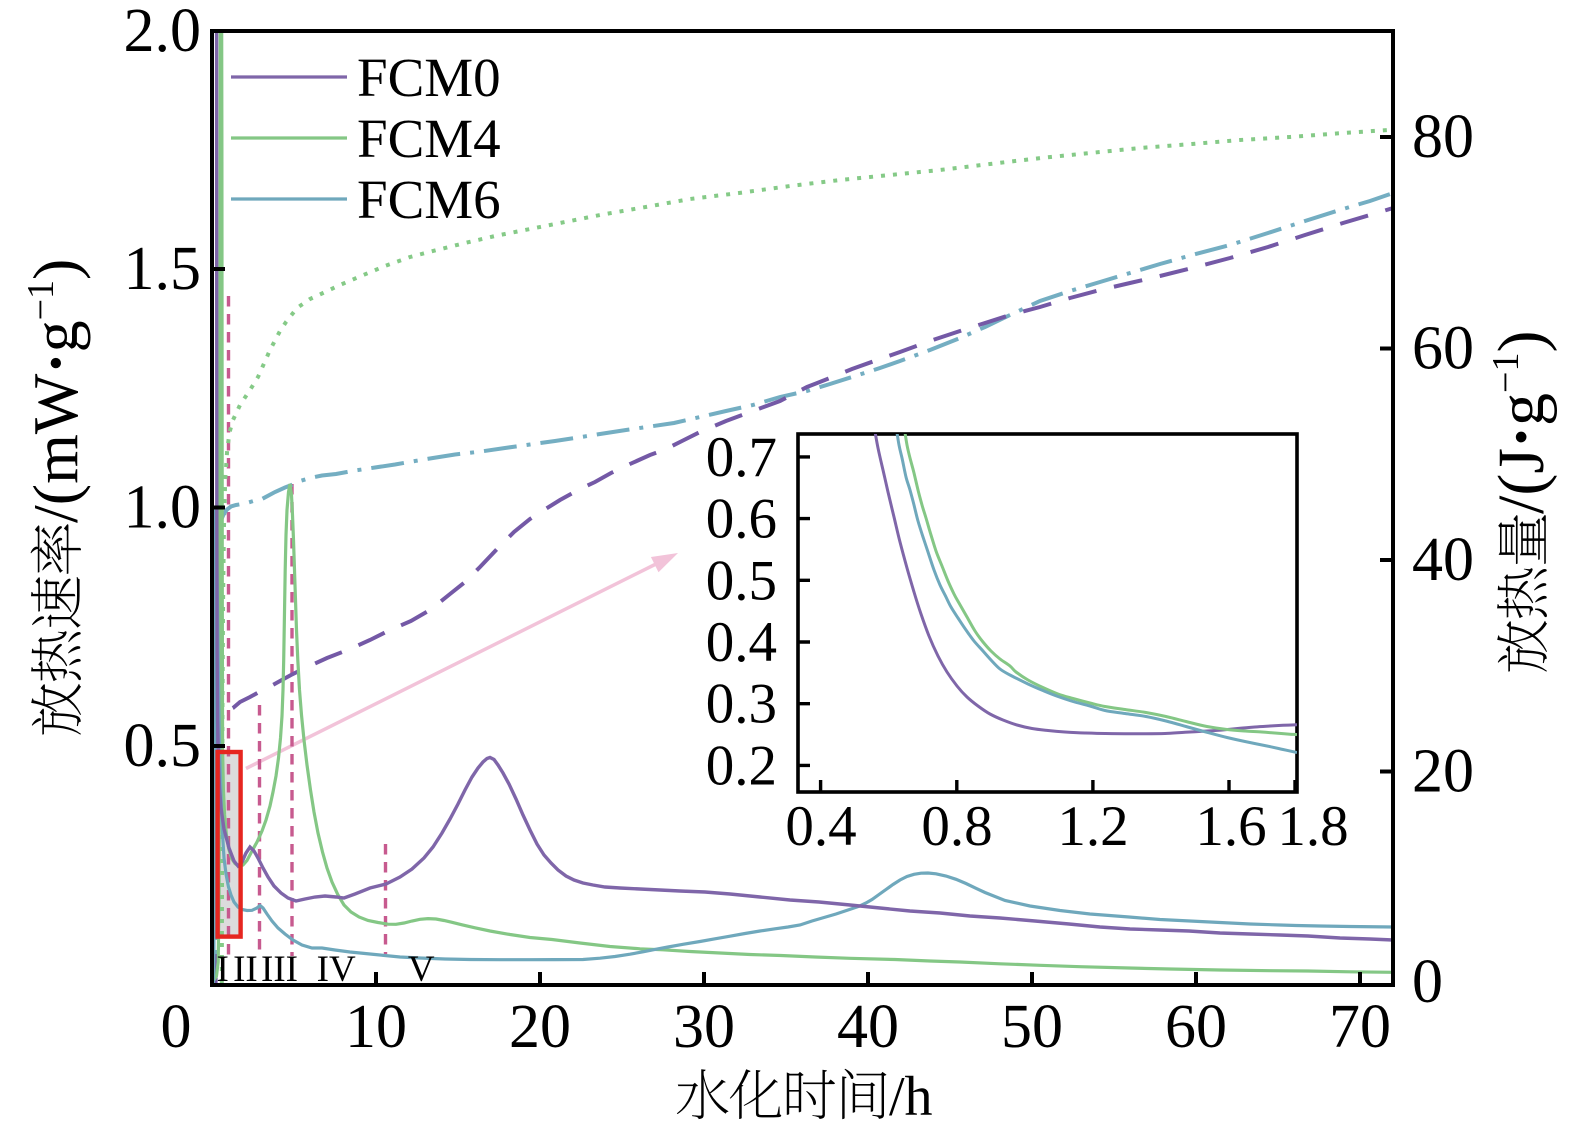  What do you see at coordinates (956, 826) in the screenshot?
I see `svg-text: 0.8` at bounding box center [956, 826].